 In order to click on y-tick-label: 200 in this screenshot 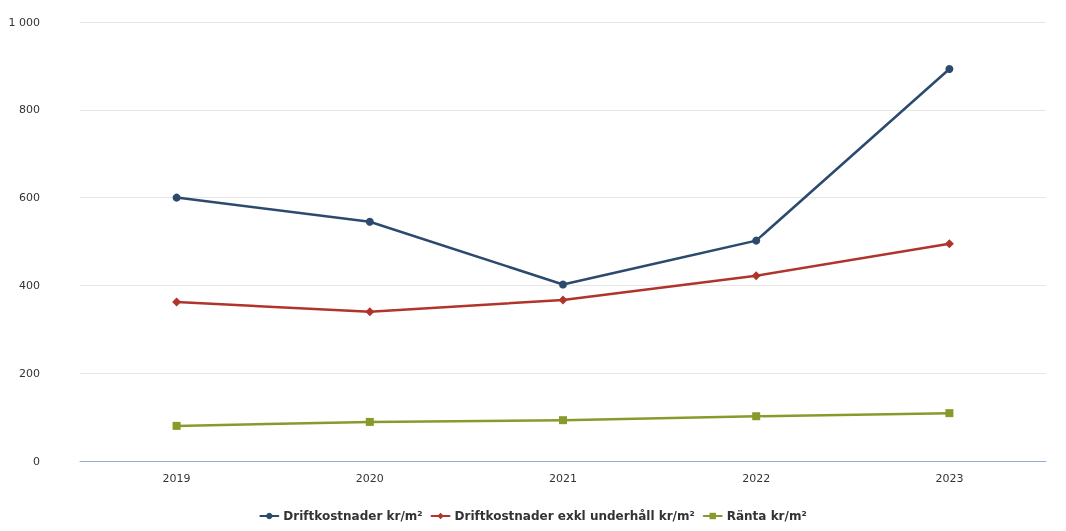, I will do `click(29, 373)`.